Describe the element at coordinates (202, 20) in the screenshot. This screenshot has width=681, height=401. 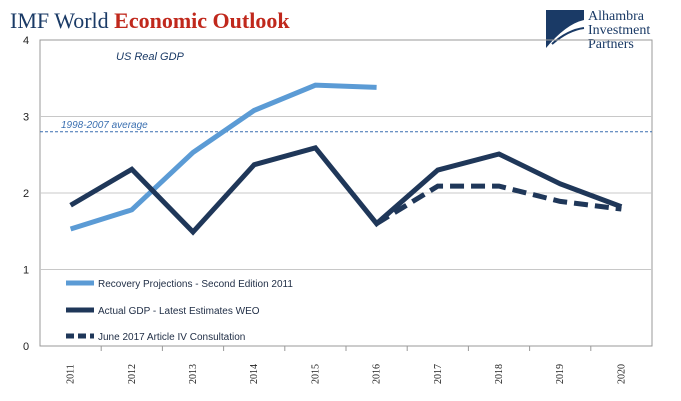
I see `title-part-2: Economic Outlook` at that location.